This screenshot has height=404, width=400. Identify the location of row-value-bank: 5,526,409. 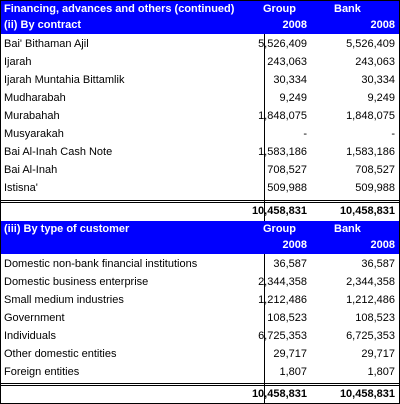
(370, 44).